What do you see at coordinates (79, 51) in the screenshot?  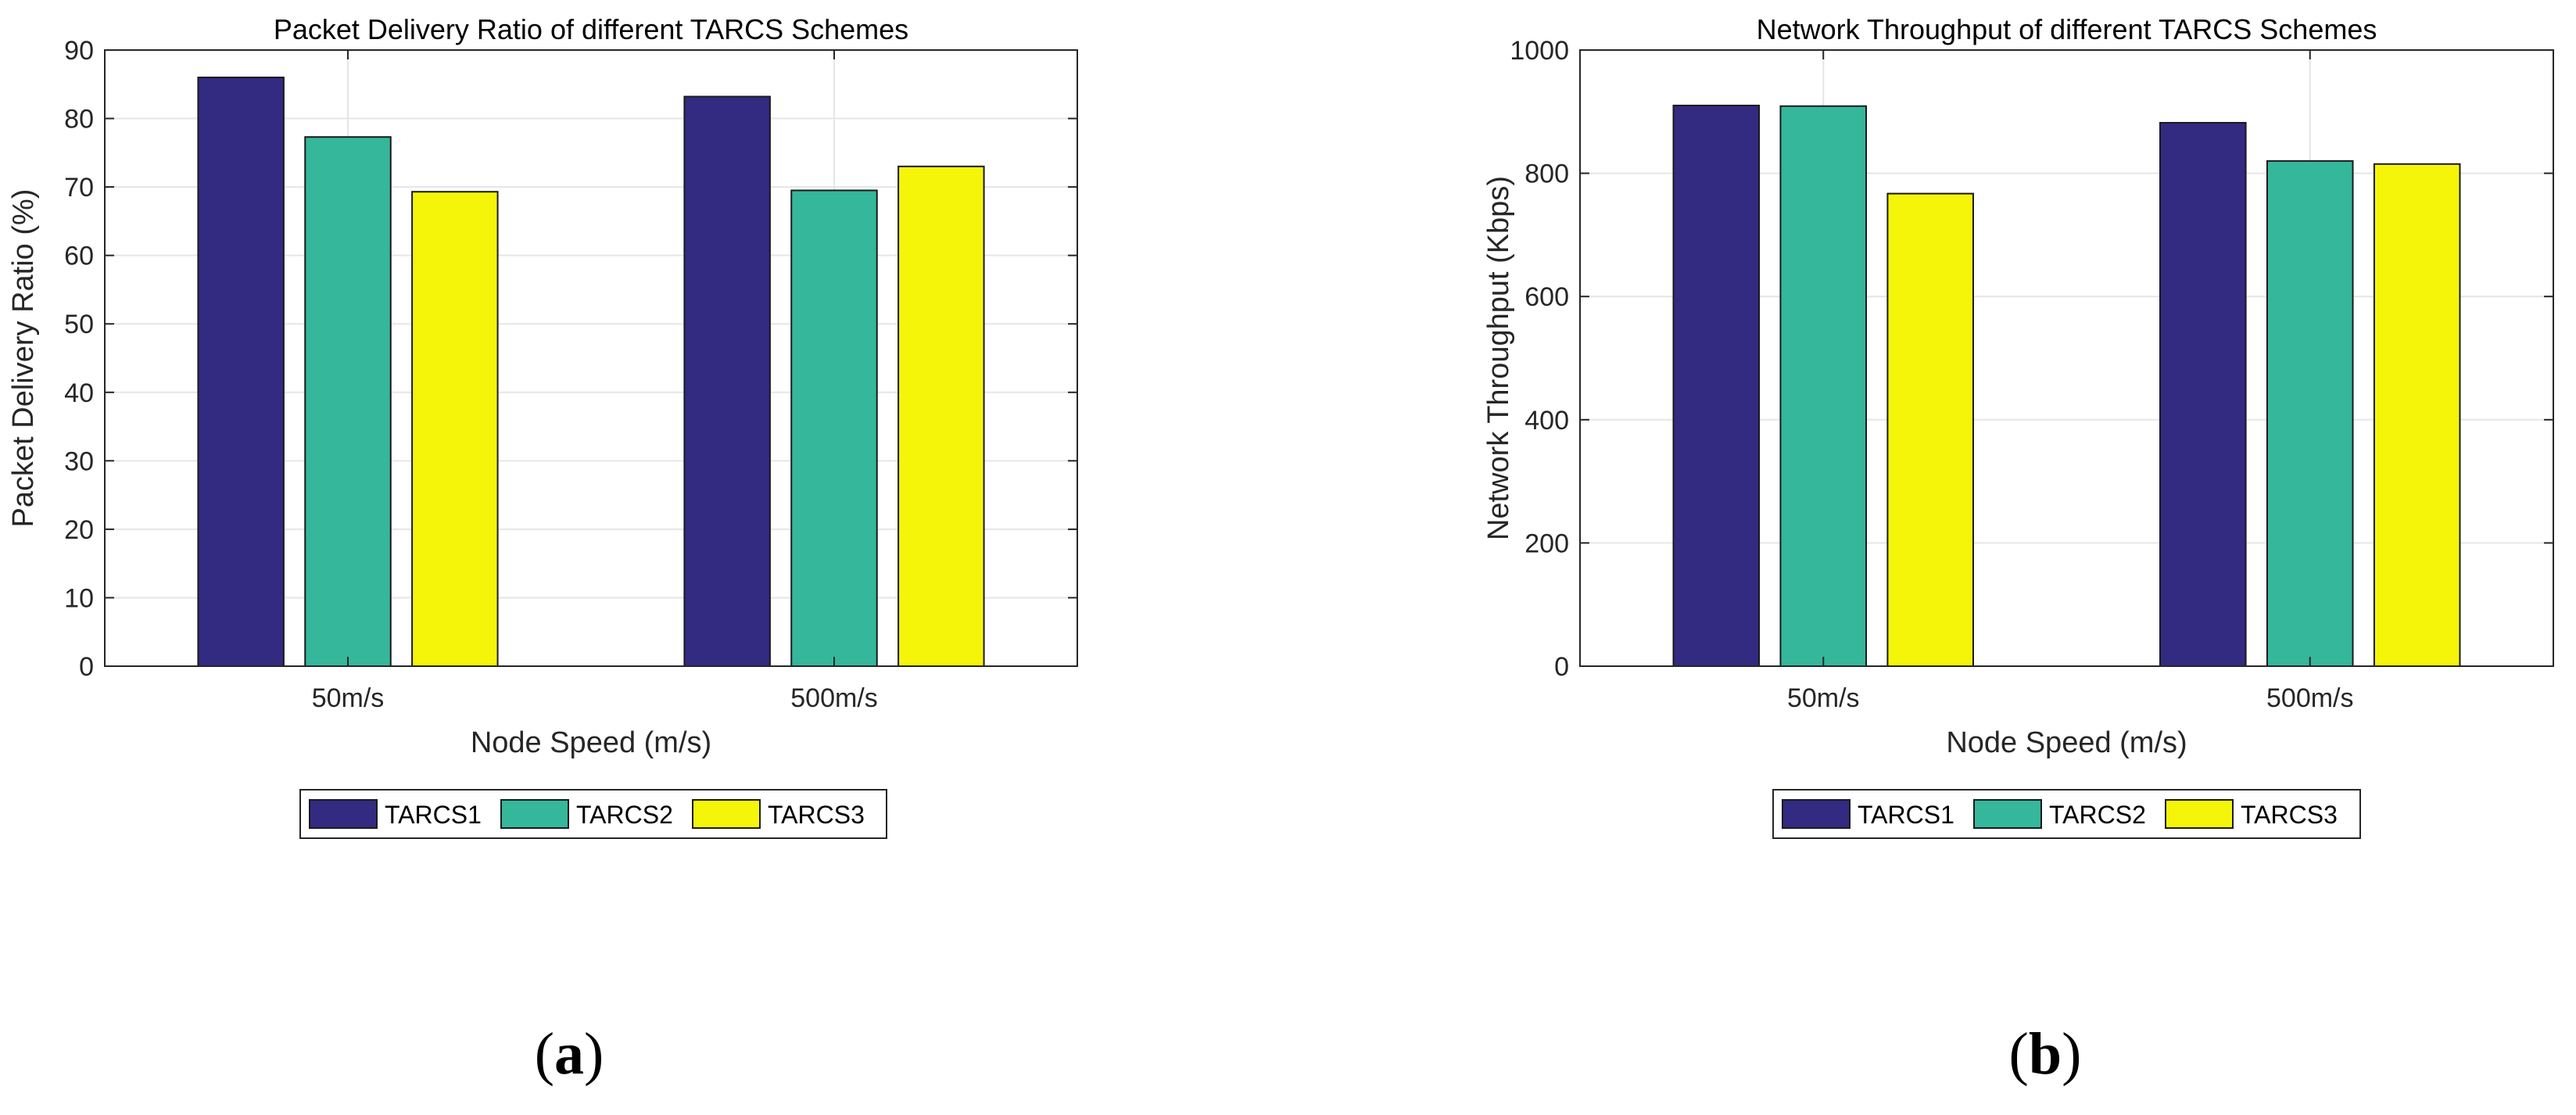 I see `y-tick-label: 90` at bounding box center [79, 51].